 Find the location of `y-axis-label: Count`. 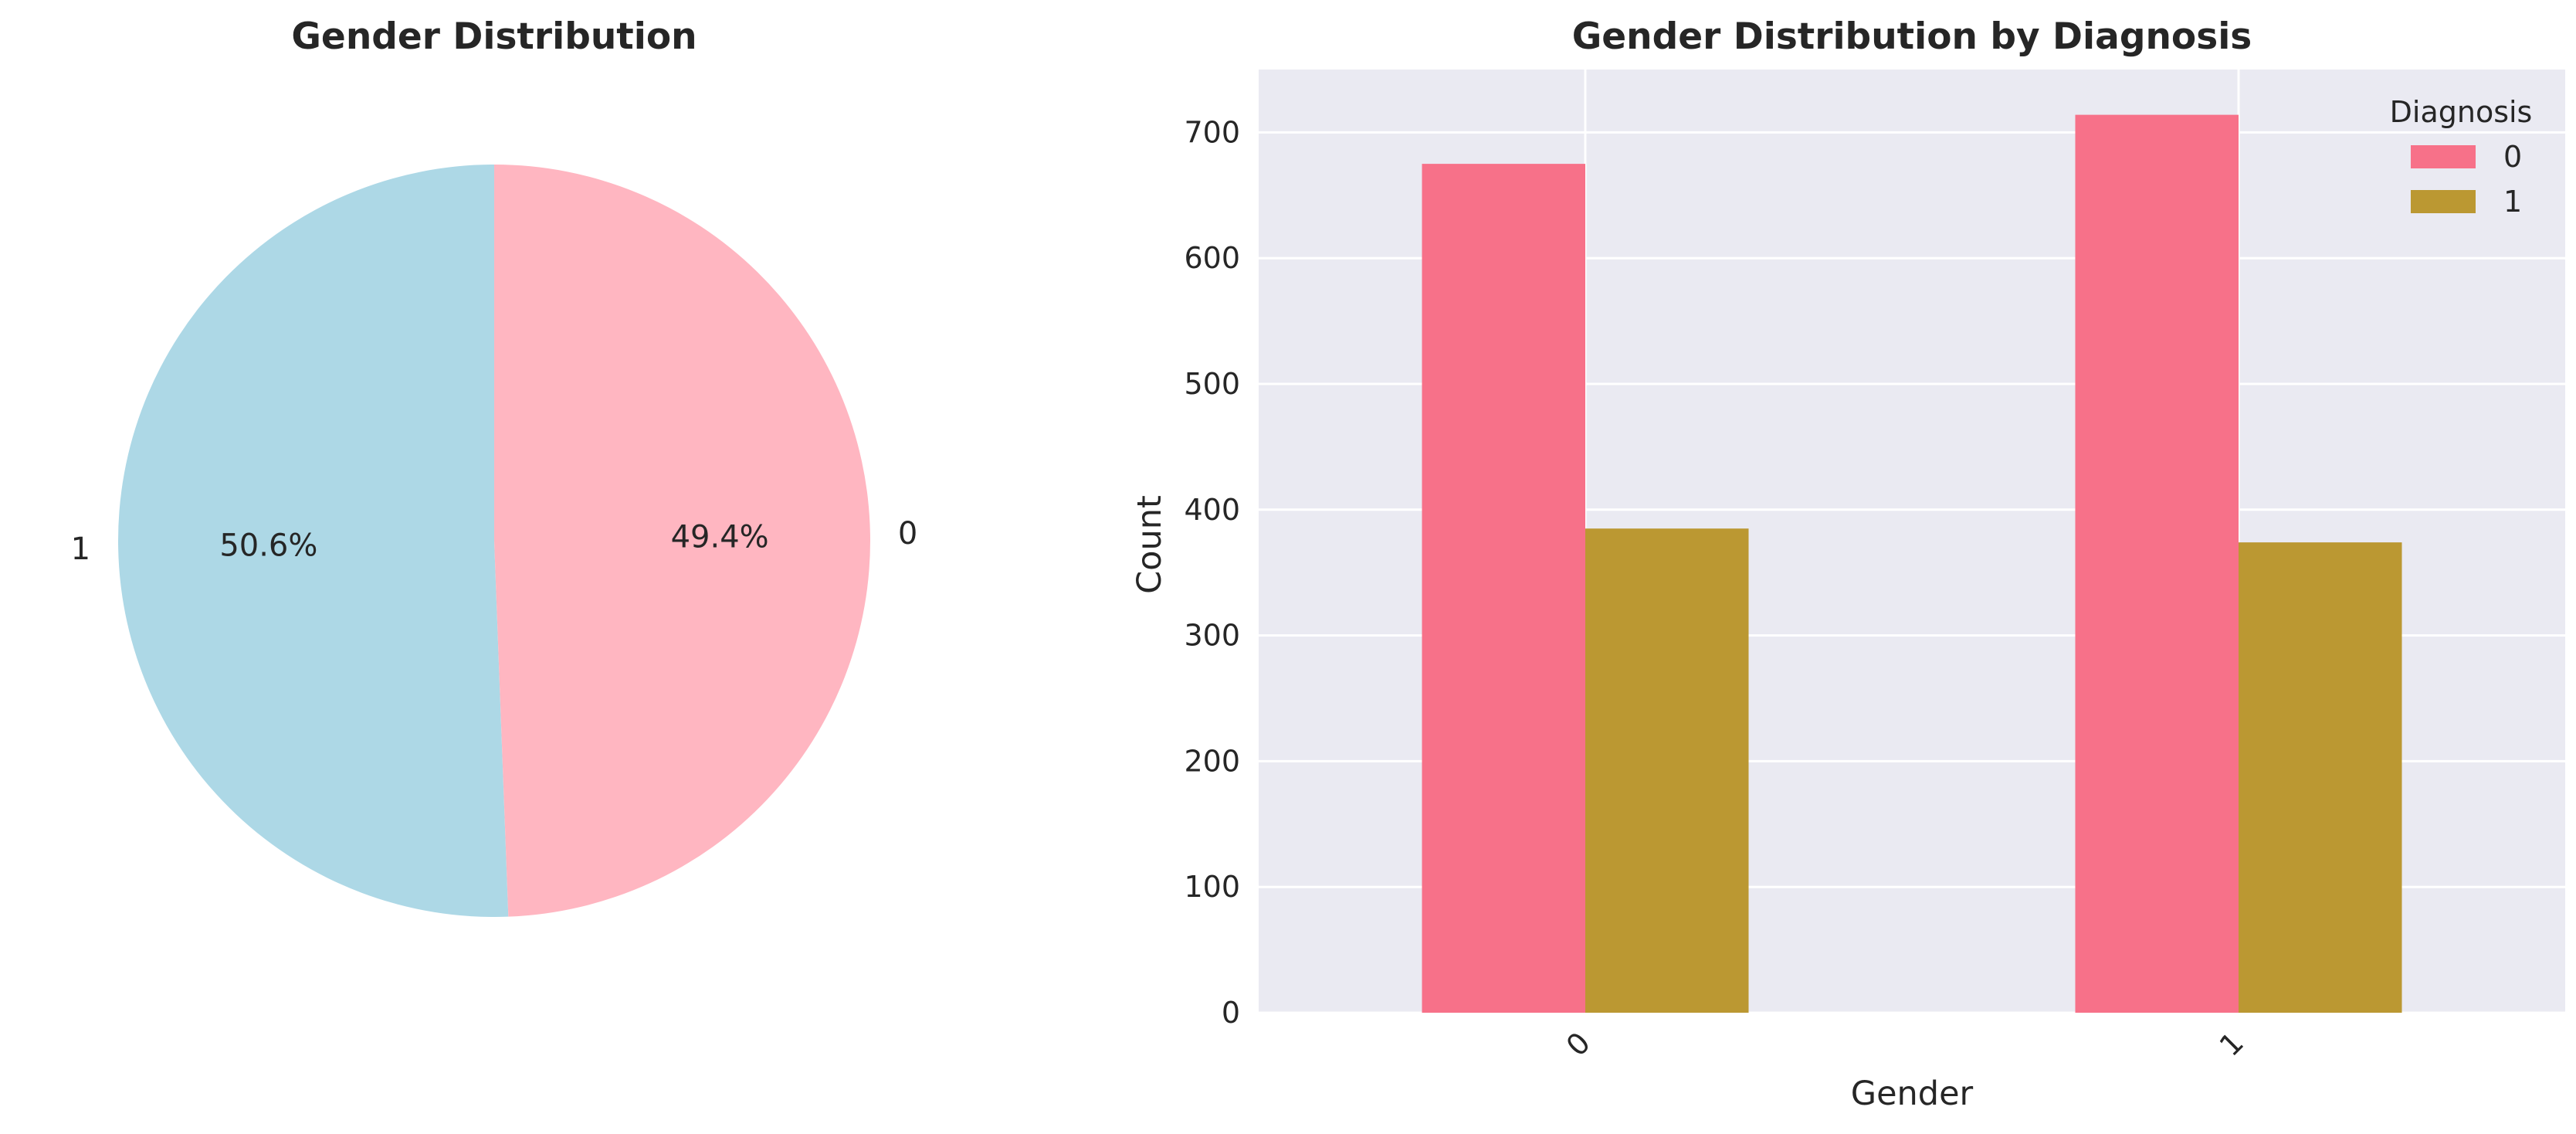

y-axis-label: Count is located at coordinates (1149, 544).